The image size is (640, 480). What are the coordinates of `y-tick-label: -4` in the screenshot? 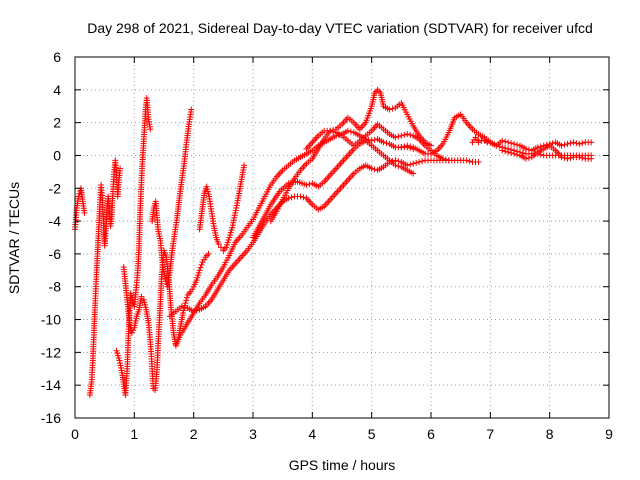 It's located at (55, 221).